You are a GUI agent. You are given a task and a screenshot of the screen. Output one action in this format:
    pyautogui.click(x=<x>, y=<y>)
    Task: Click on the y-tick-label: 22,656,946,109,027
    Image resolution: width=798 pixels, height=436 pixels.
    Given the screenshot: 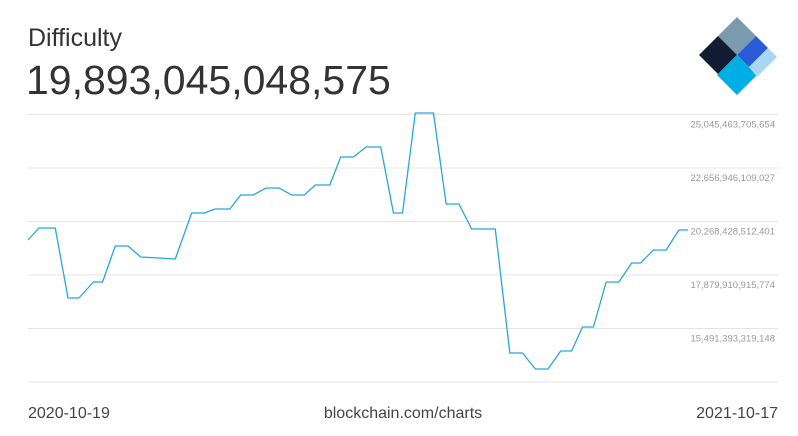 What is the action you would take?
    pyautogui.click(x=732, y=178)
    